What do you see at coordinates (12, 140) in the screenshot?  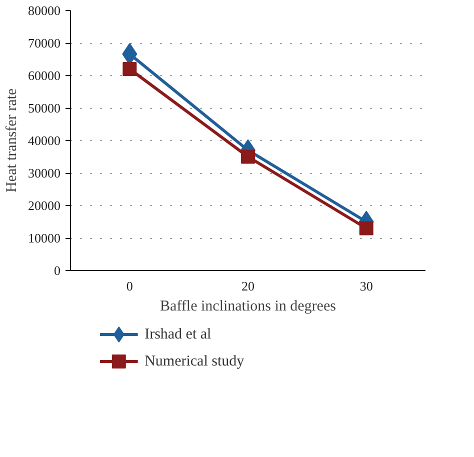 I see `y-axis-title: Heat transfer rate` at bounding box center [12, 140].